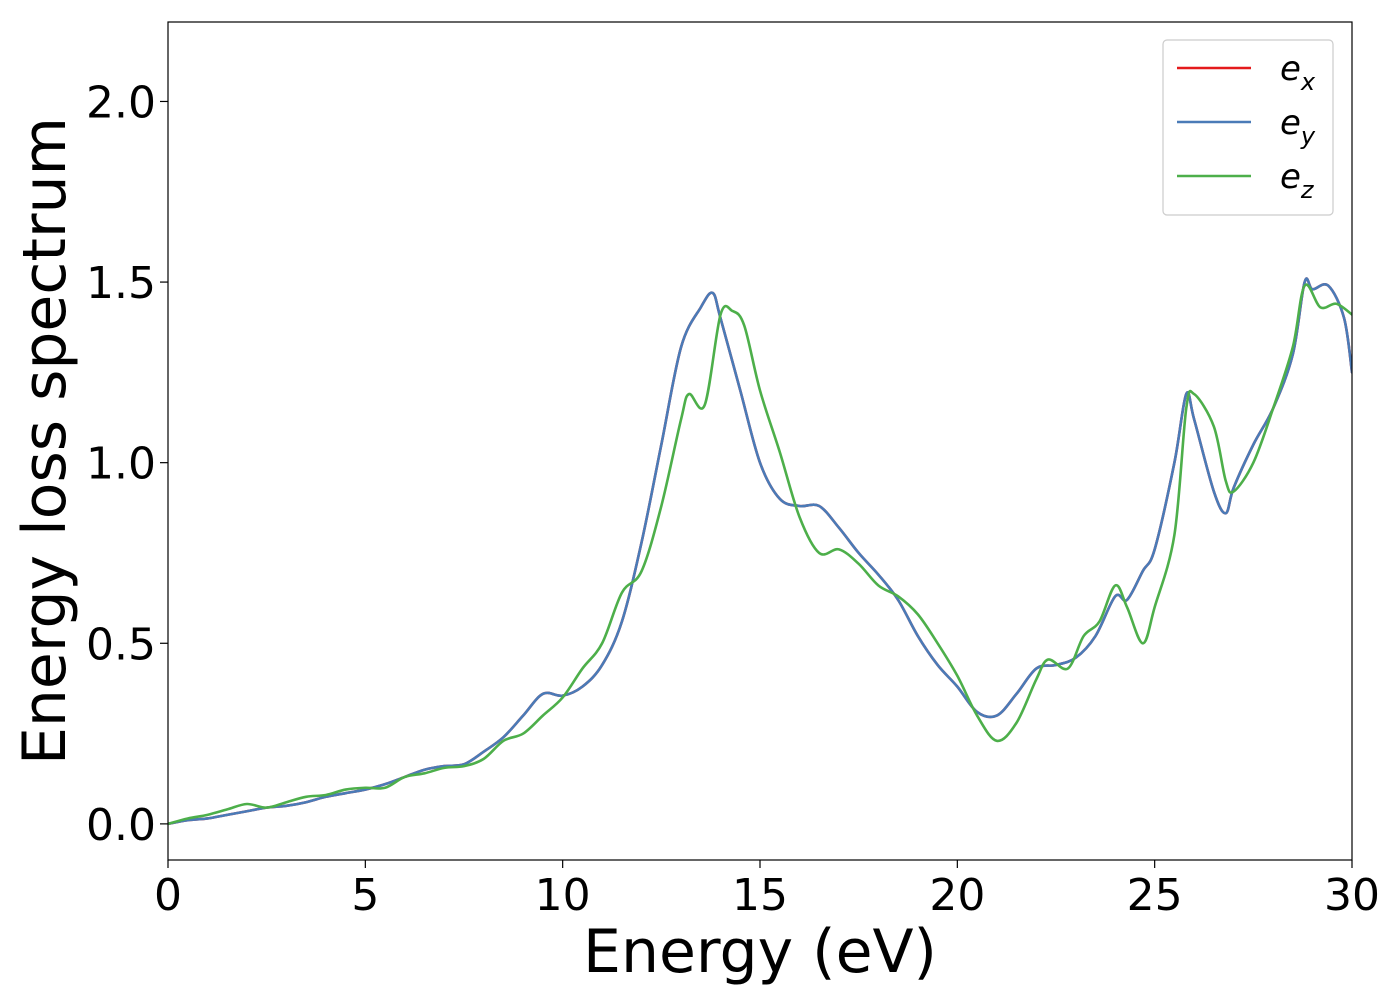 This screenshot has height=1000, width=1400. What do you see at coordinates (121, 102) in the screenshot?
I see `y-tick-label: 2.0` at bounding box center [121, 102].